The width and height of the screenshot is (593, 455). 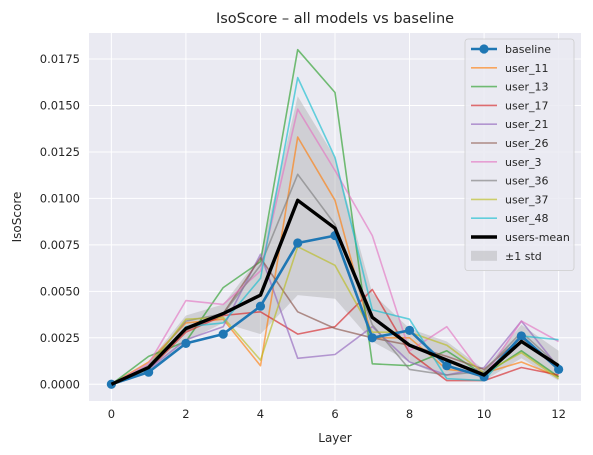 What do you see at coordinates (484, 255) in the screenshot?
I see `legend-swatch-std-band` at bounding box center [484, 255].